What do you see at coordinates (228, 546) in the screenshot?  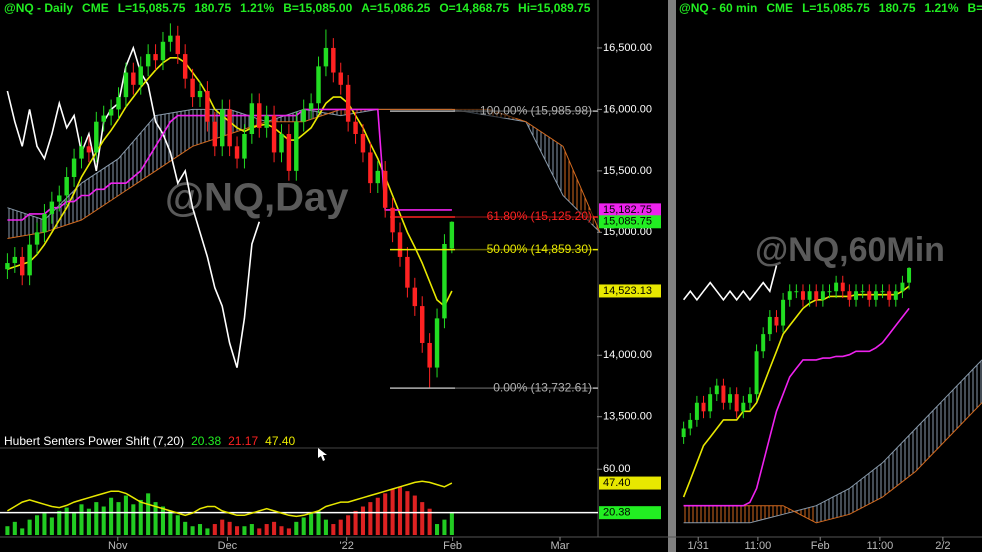 I see `x-tick-label: Dec` at bounding box center [228, 546].